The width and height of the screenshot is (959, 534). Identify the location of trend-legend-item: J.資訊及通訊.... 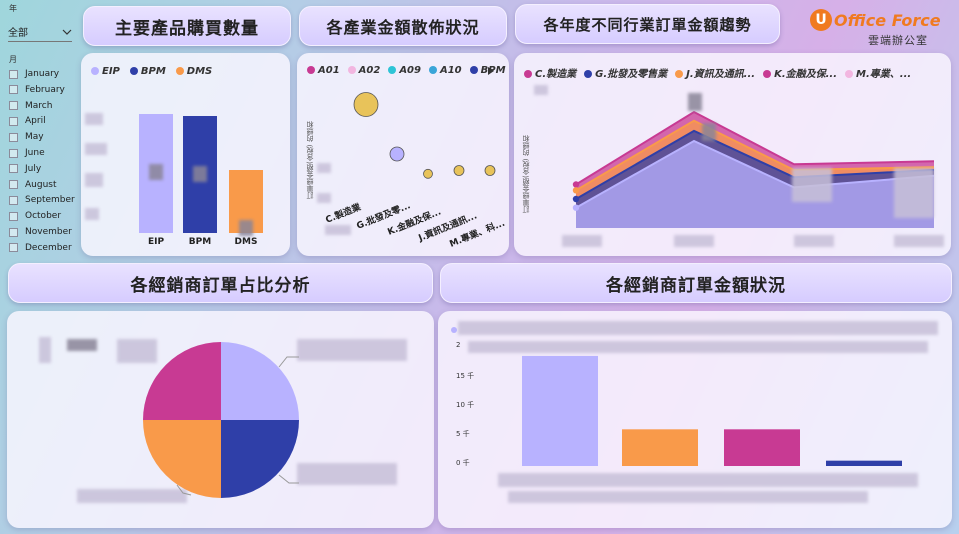
(715, 72).